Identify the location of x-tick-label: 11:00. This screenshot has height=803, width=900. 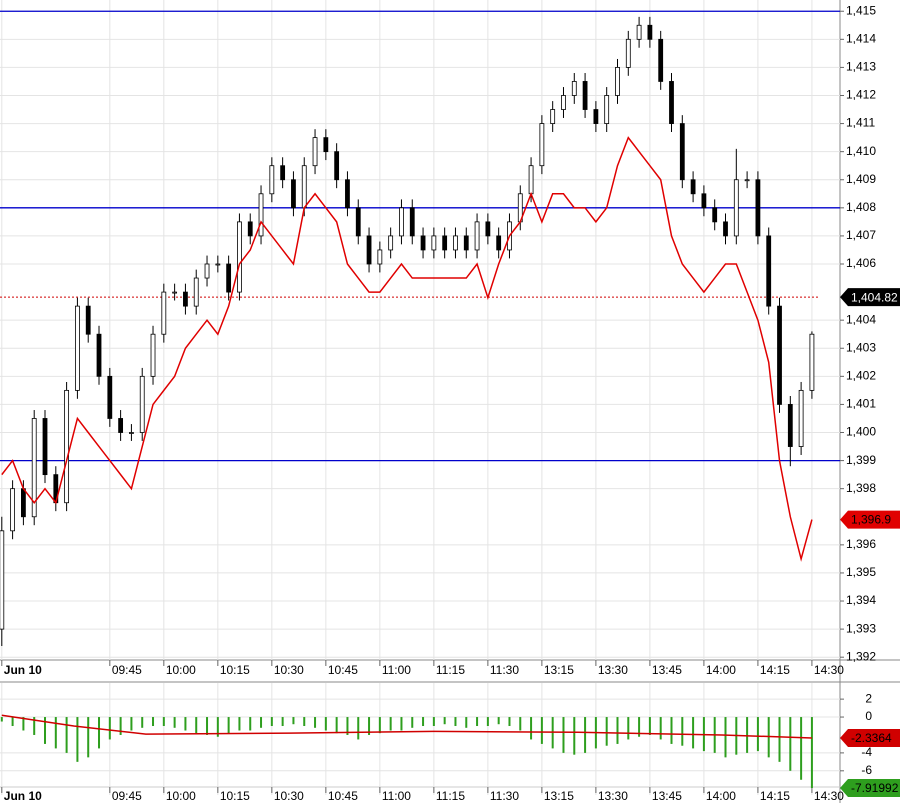
(396, 670).